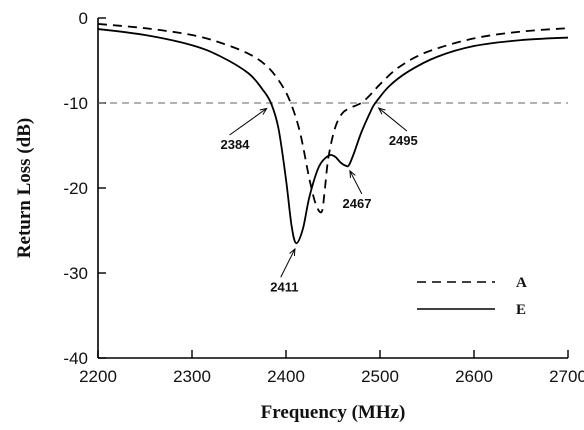 The width and height of the screenshot is (584, 430). What do you see at coordinates (284, 286) in the screenshot?
I see `annotation-label: 2411` at bounding box center [284, 286].